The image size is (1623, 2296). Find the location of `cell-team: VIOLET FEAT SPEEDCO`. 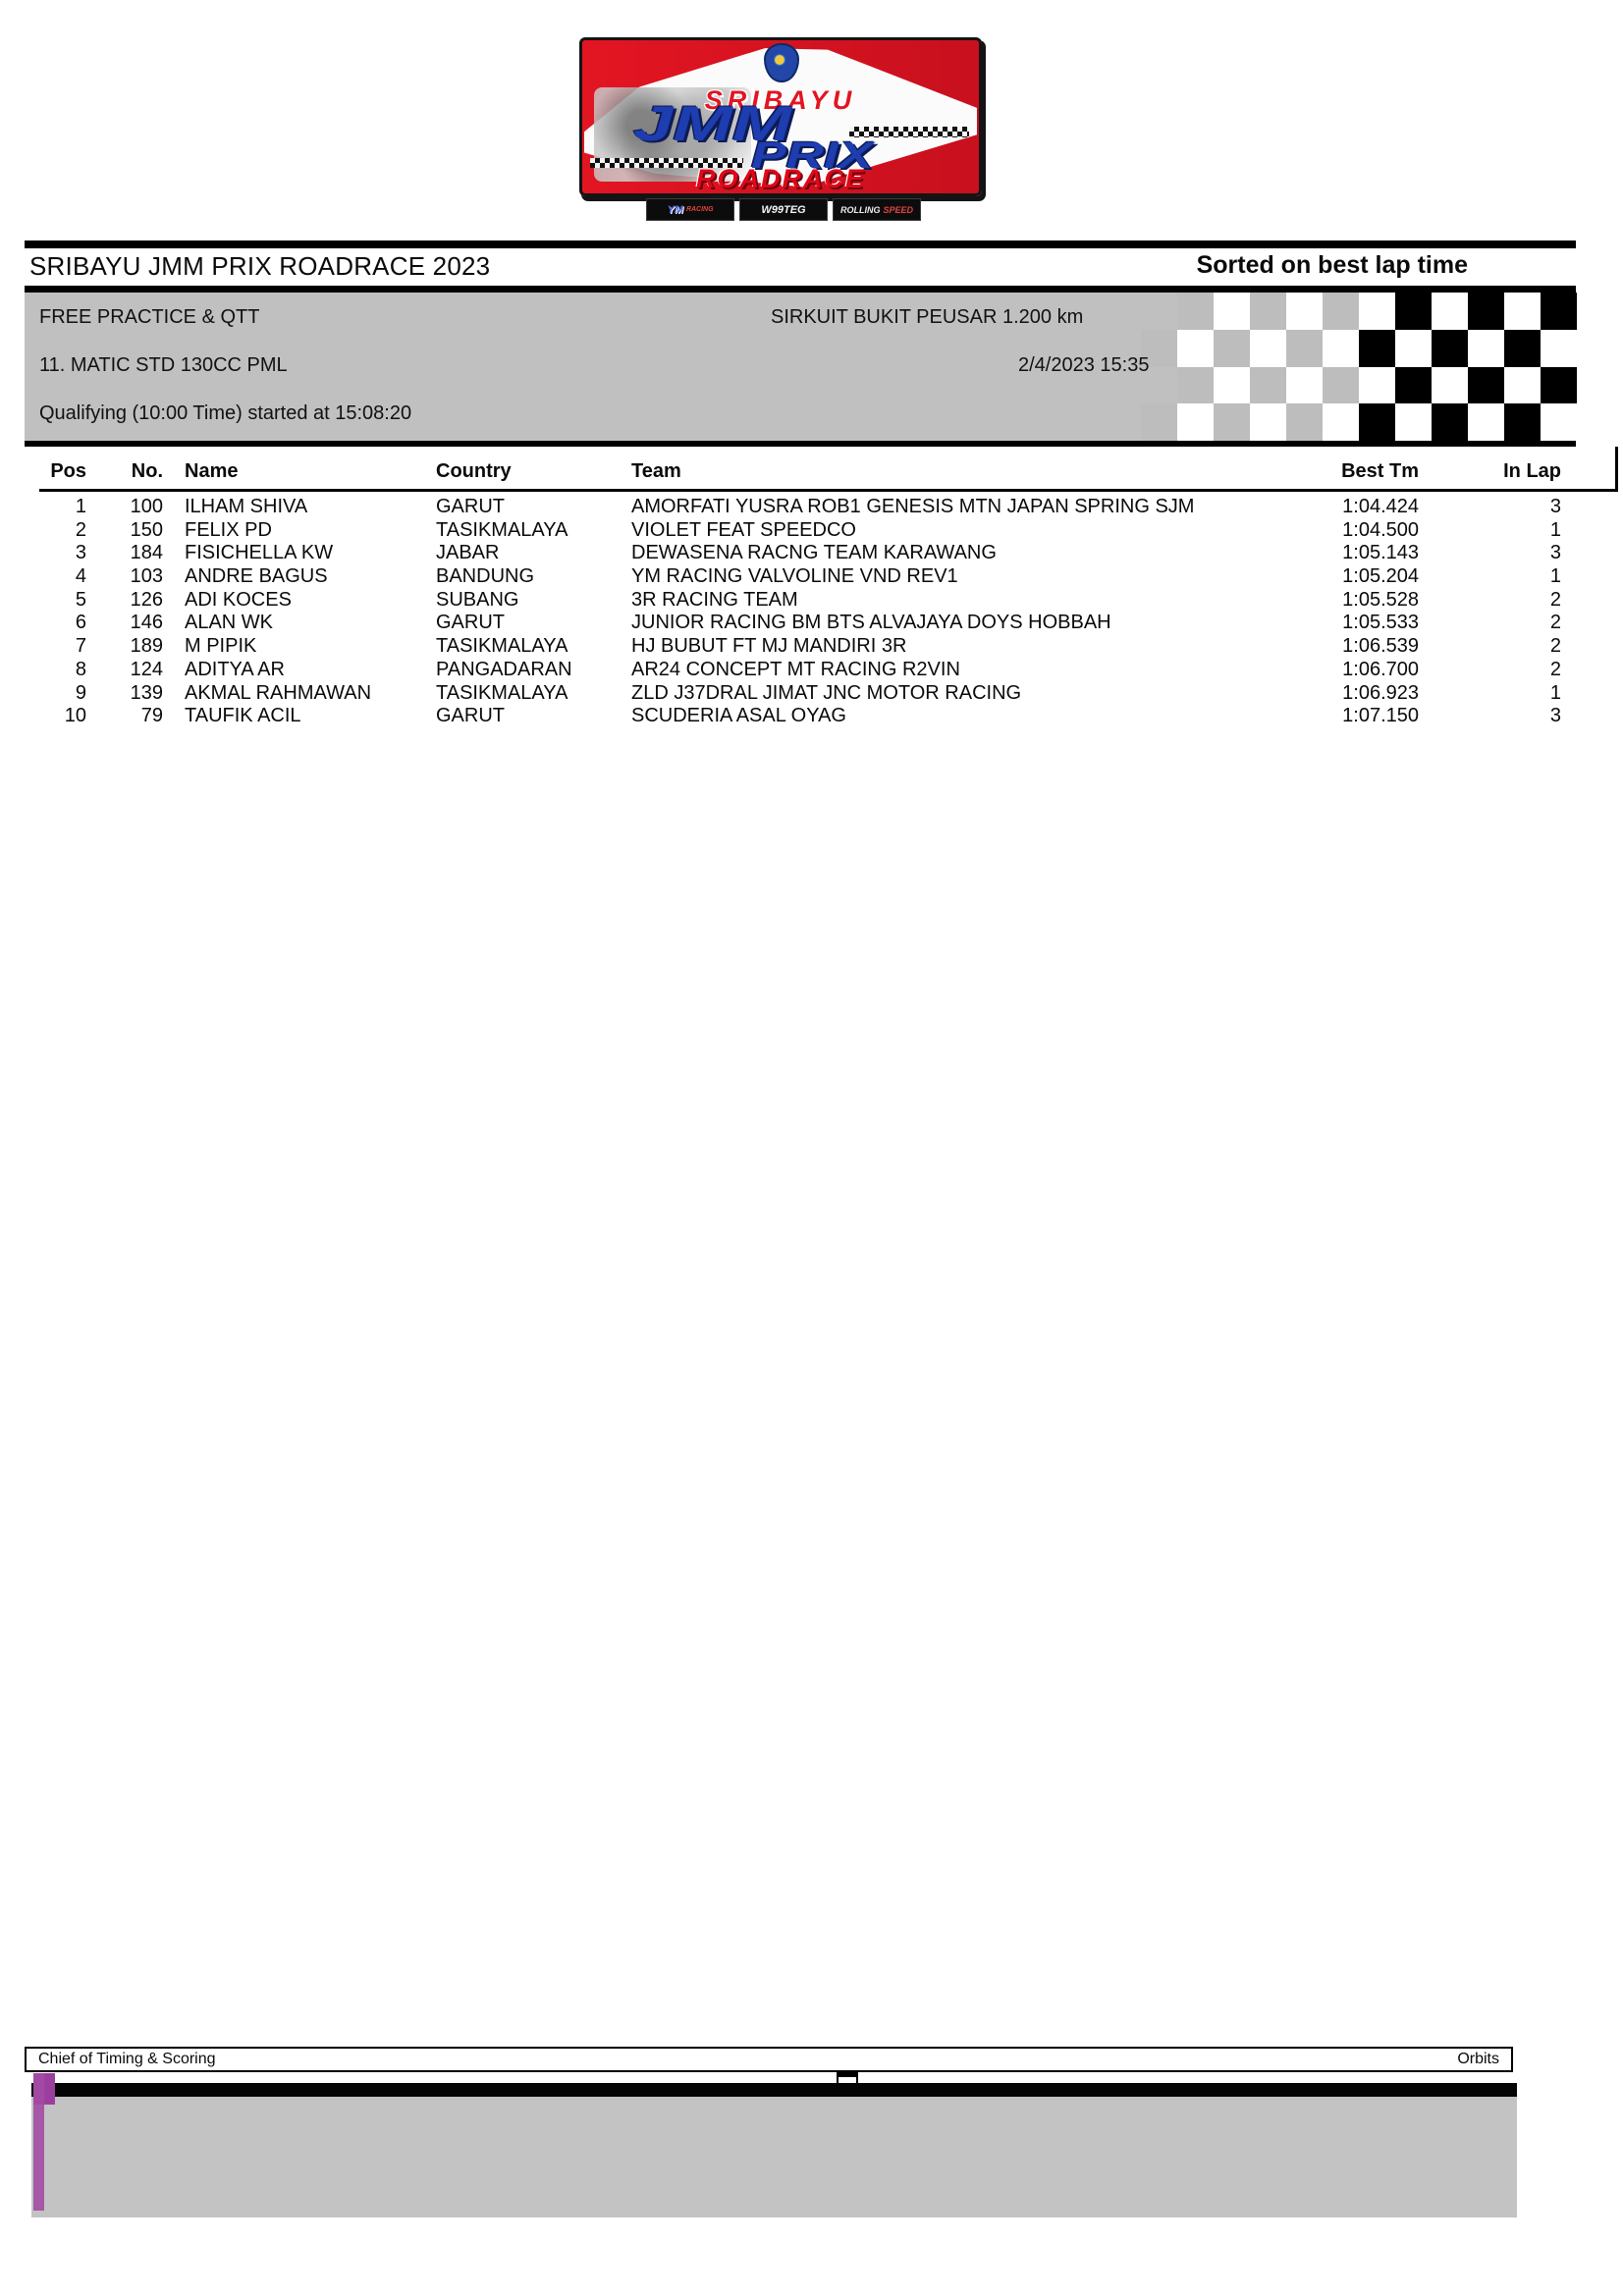

cell-team: VIOLET FEAT SPEEDCO is located at coordinates (743, 529).